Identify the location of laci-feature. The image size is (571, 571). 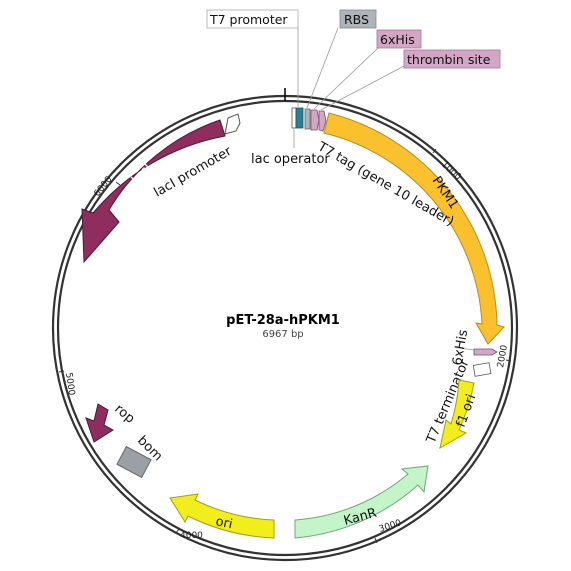
(153, 191).